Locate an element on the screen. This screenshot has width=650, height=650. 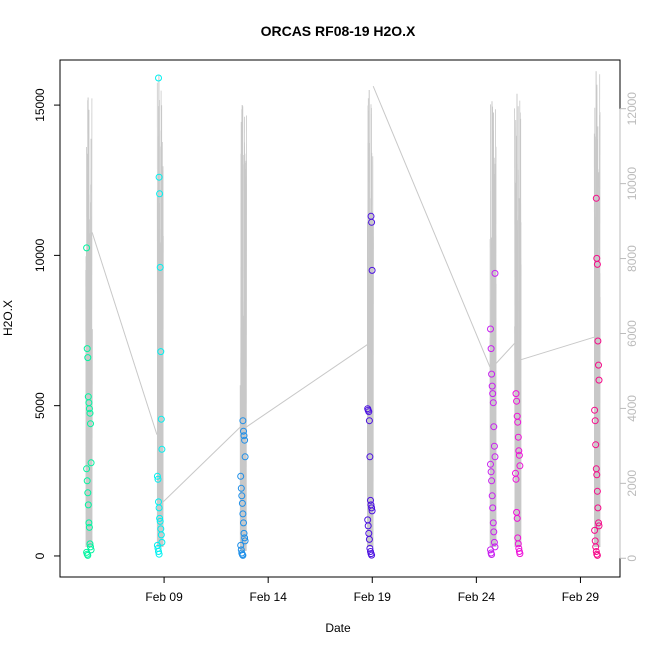
series-rf12 is located at coordinates (493, 413).